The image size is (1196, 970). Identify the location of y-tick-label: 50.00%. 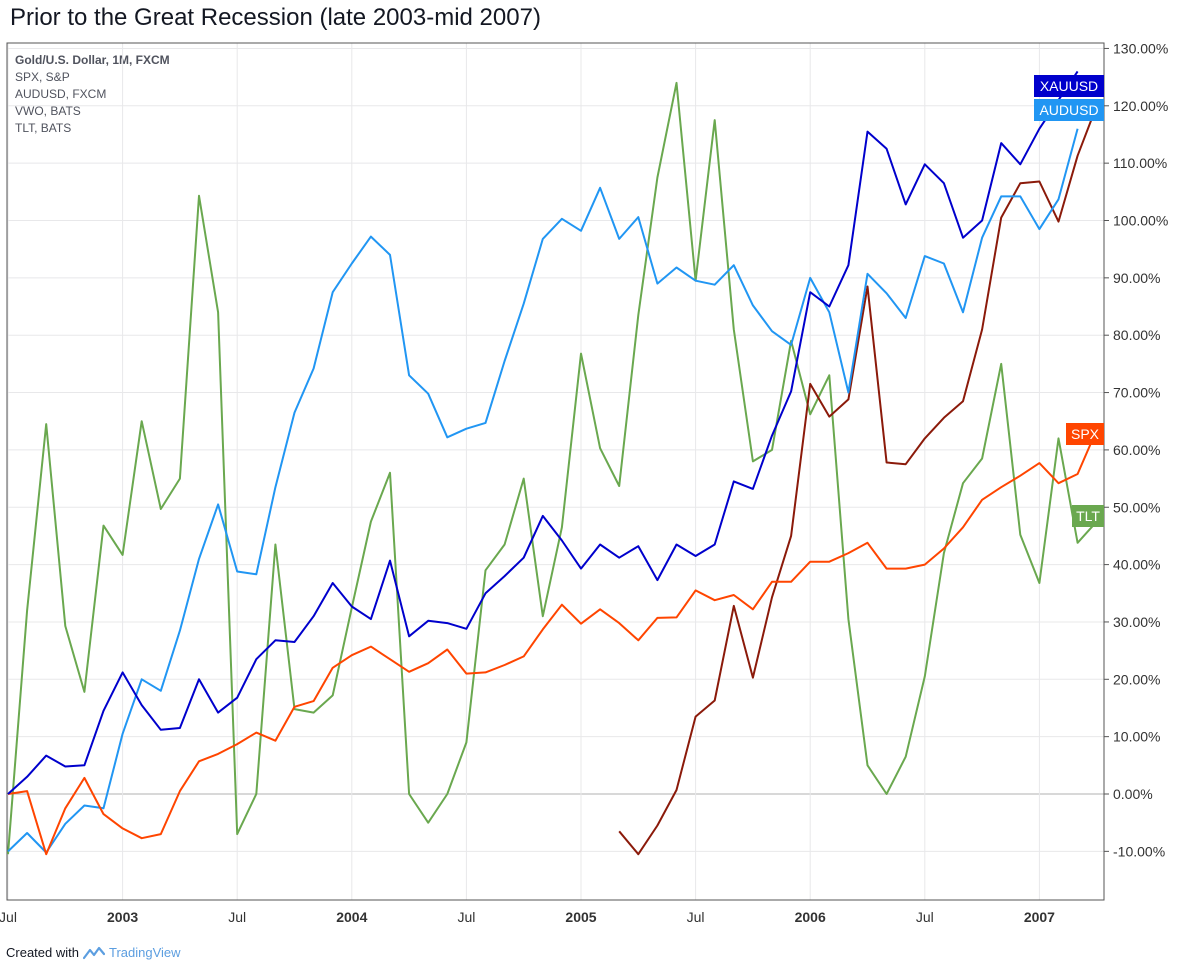
(1136, 507).